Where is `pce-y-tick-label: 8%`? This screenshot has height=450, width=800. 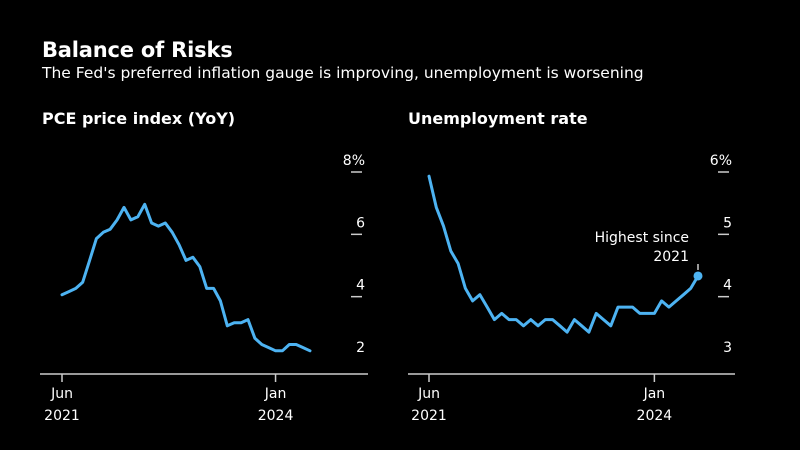
pce-y-tick-label: 8% is located at coordinates (354, 161).